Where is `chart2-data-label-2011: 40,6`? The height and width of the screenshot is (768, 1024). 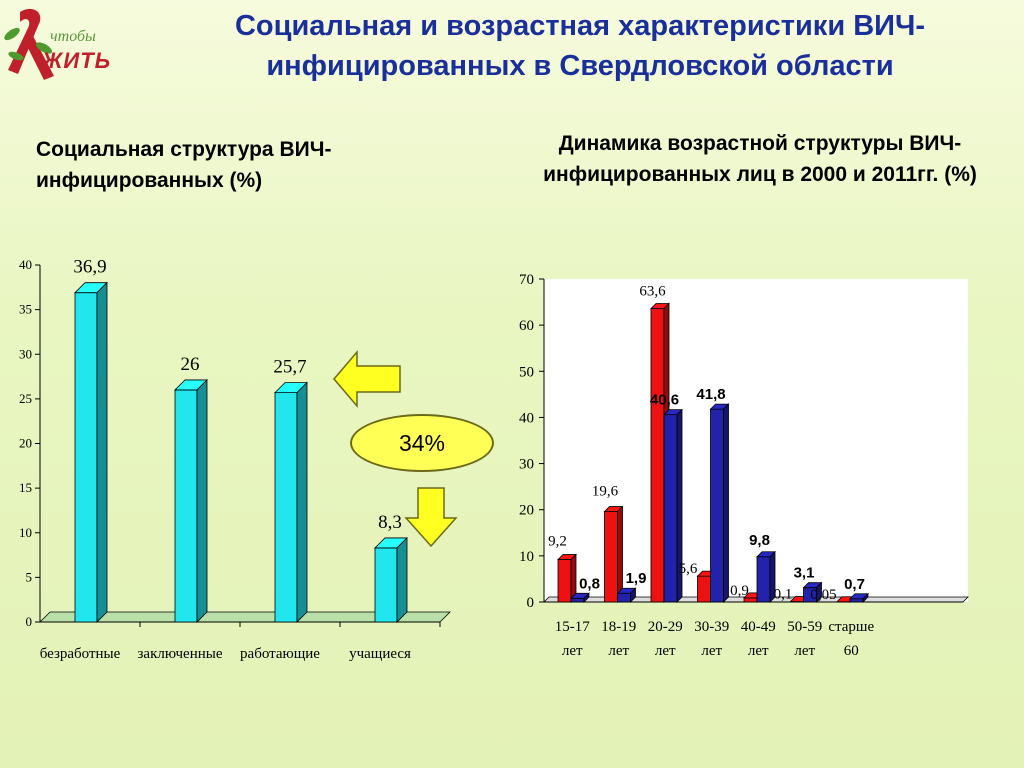
chart2-data-label-2011: 40,6 is located at coordinates (664, 400).